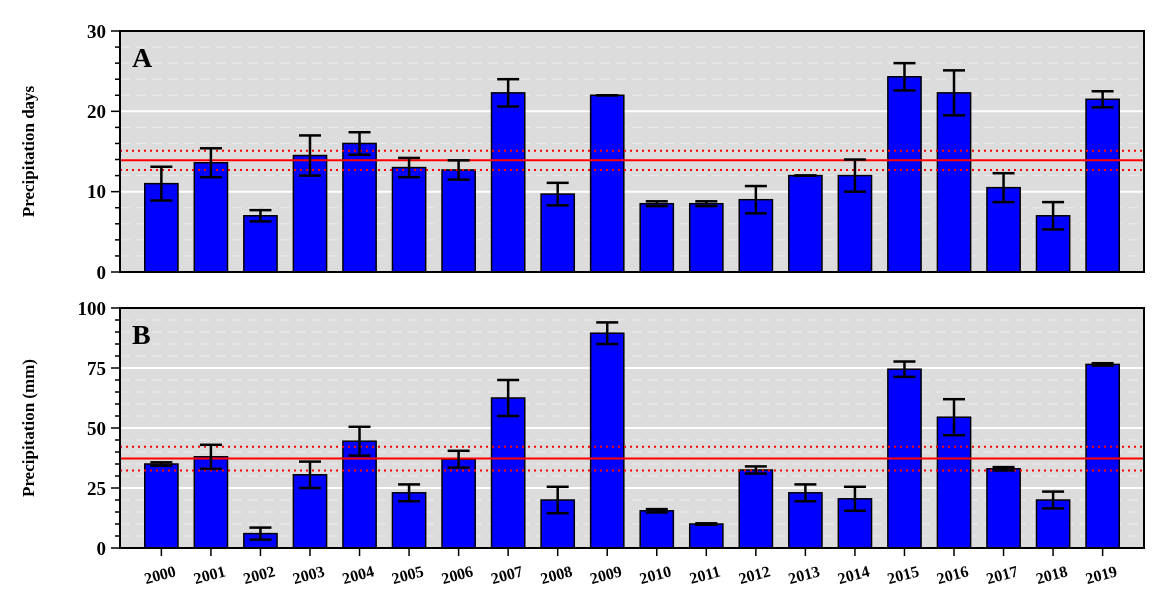 This screenshot has height=593, width=1159. I want to click on x-tick-label: 2006, so click(457, 575).